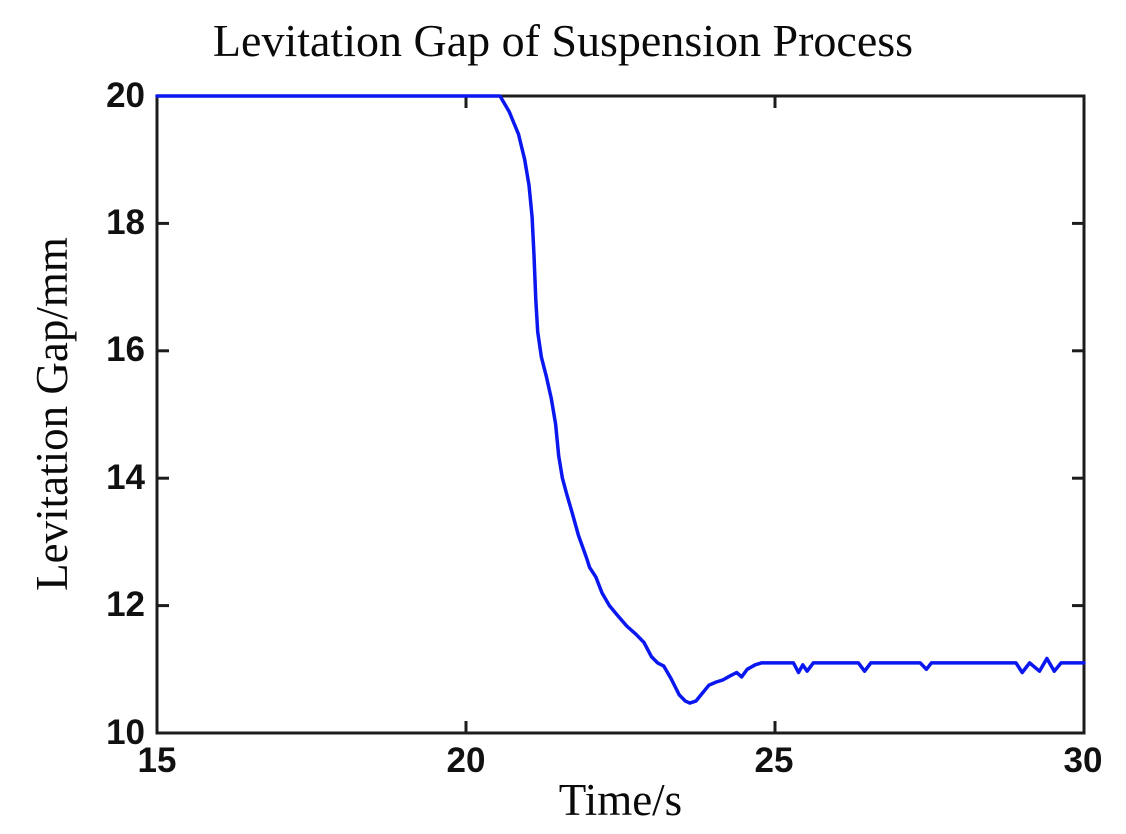 The height and width of the screenshot is (834, 1126). I want to click on x-tick-label-20: 20, so click(466, 760).